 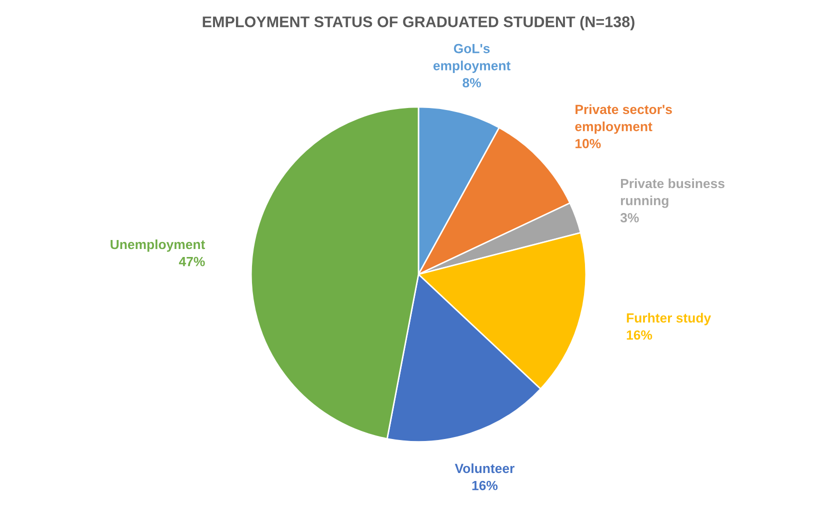 What do you see at coordinates (669, 319) in the screenshot?
I see `slice-label: Furhter study` at bounding box center [669, 319].